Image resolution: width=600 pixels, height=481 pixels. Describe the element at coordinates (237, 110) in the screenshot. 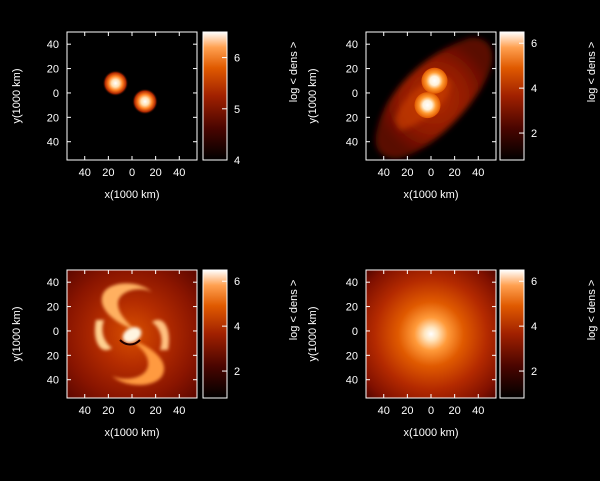

I see `colorbar-tick-label: 5` at that location.